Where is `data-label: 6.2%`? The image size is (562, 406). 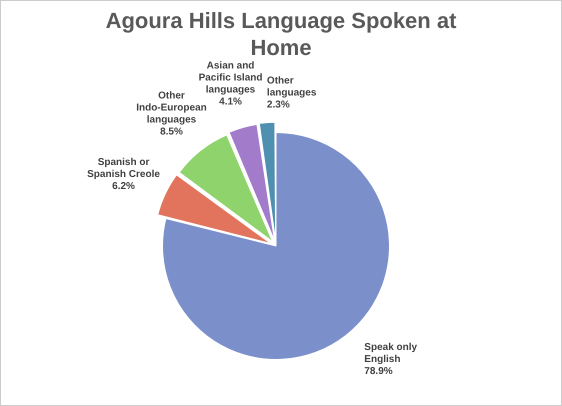
data-label: 6.2% is located at coordinates (124, 186).